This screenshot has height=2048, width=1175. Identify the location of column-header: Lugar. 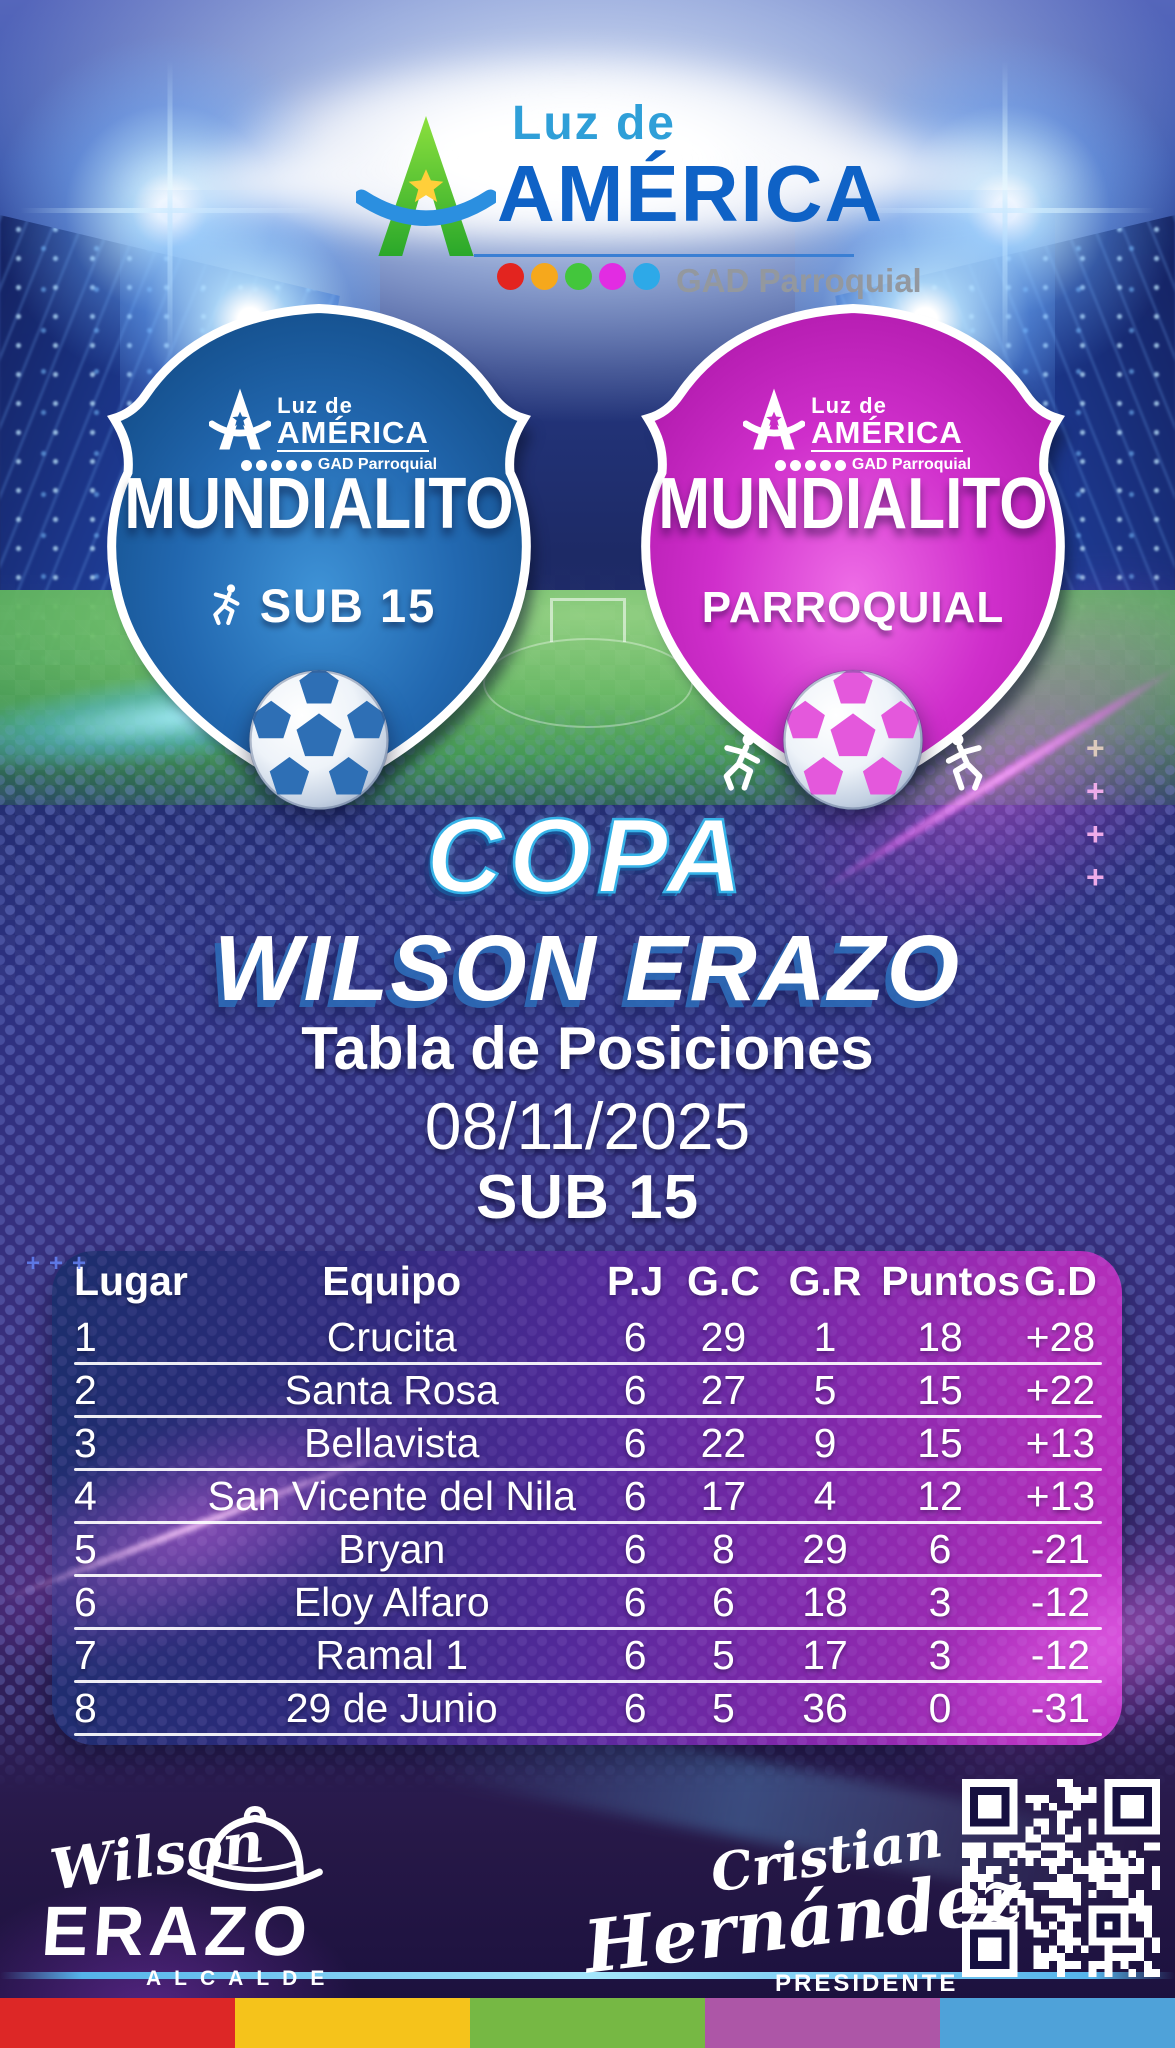
(131, 1280).